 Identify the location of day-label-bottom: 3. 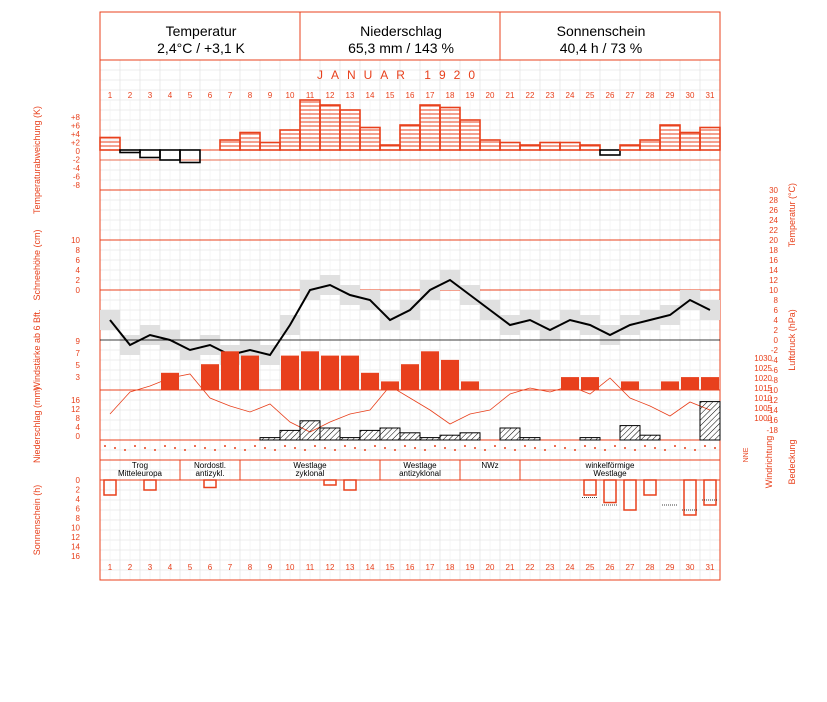
(150, 567).